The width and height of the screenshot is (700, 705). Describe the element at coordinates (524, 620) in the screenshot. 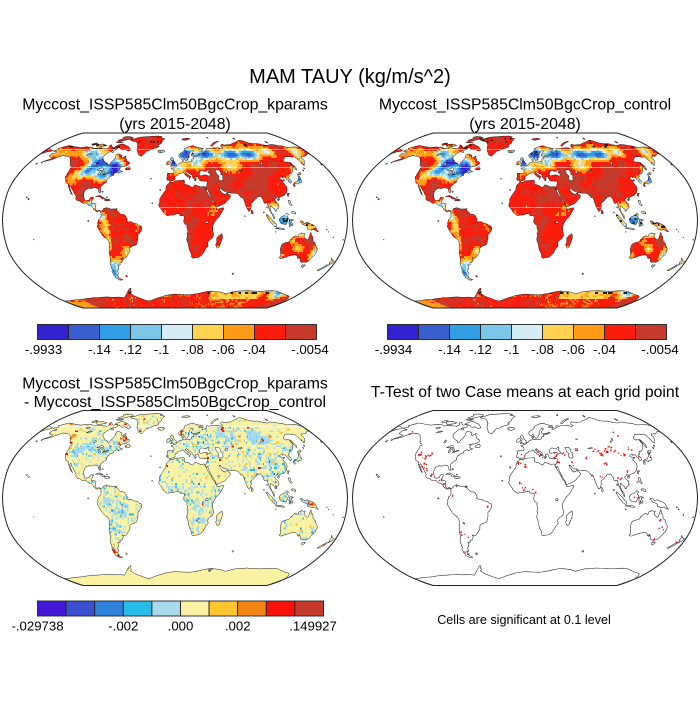

I see `svg-text:Cells are significant at 0.1 l: Cells are significant at 0.1 level` at that location.